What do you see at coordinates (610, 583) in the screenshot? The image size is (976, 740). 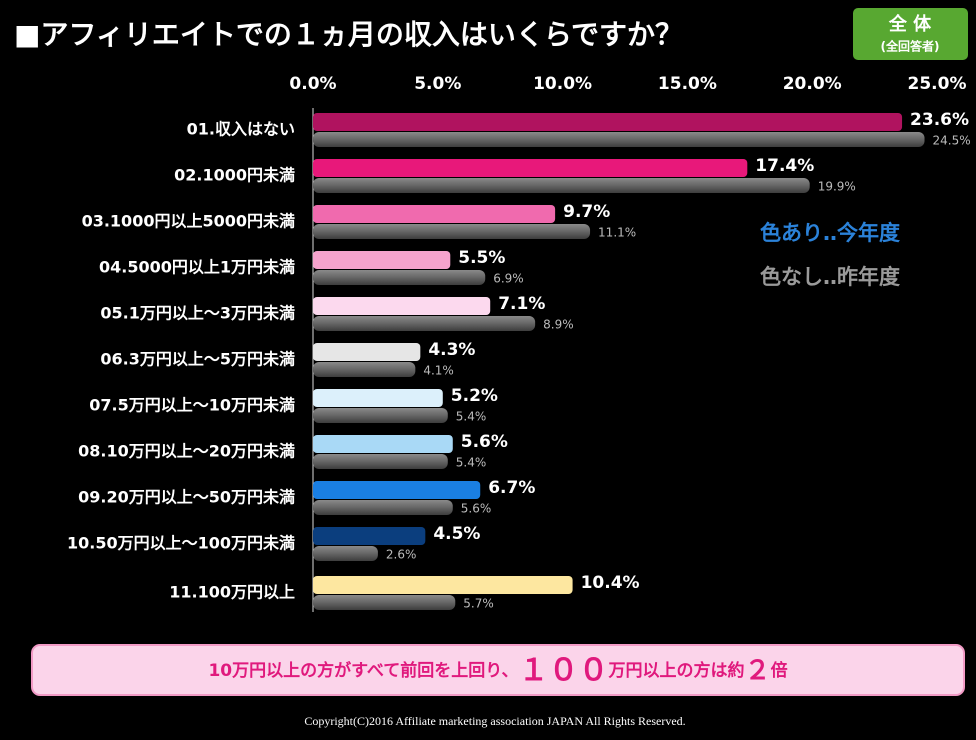 I see `data-label: 10.4%` at bounding box center [610, 583].